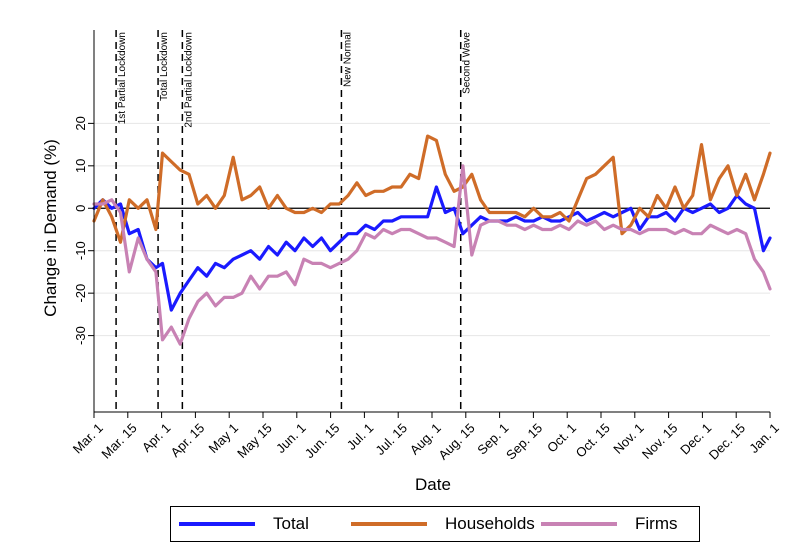  I want to click on y-tick-label: -30, so click(80, 335).